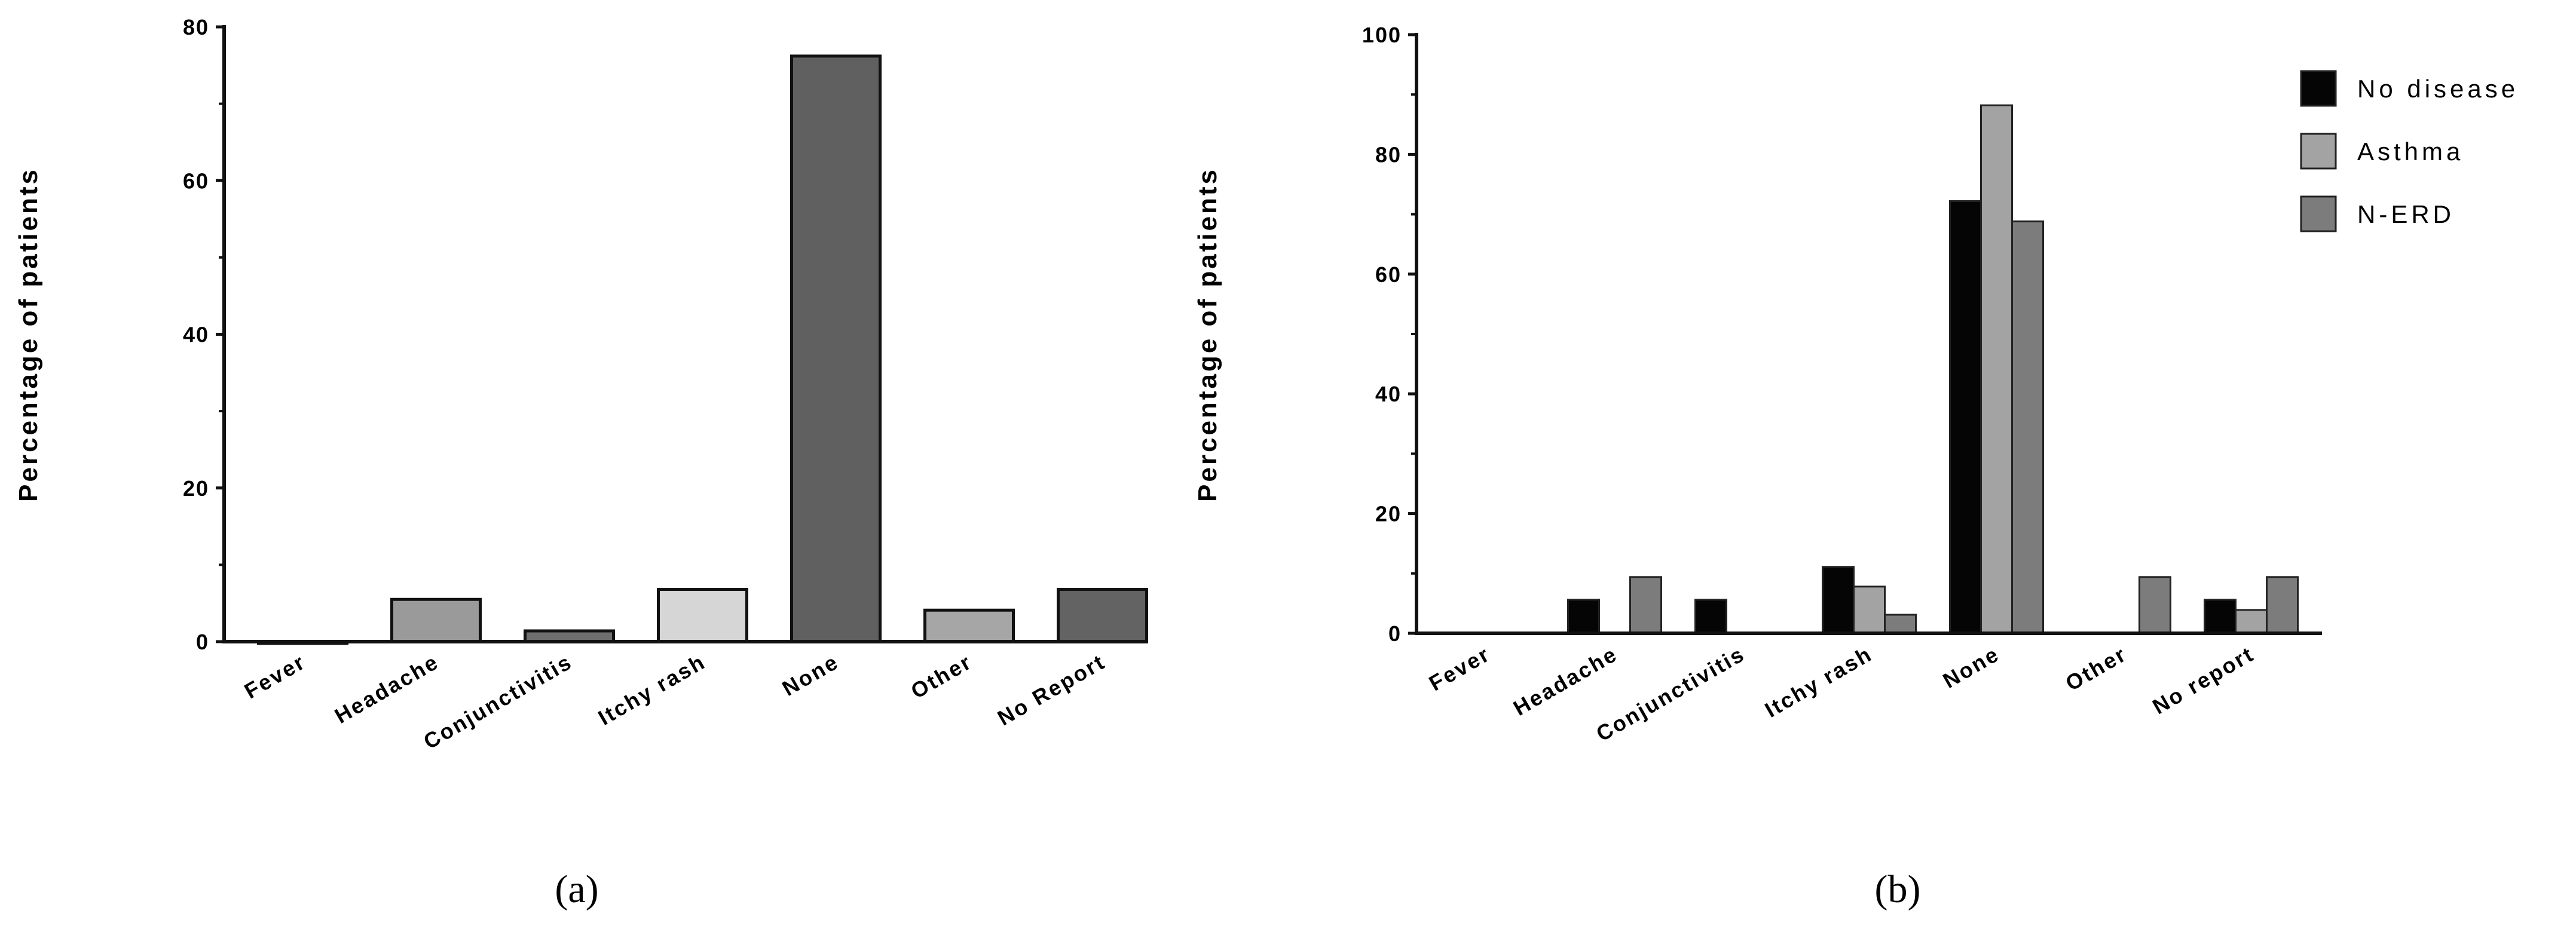 This screenshot has height=935, width=2576. I want to click on chart-a-y-axis-label: Percentage of patients, so click(28, 334).